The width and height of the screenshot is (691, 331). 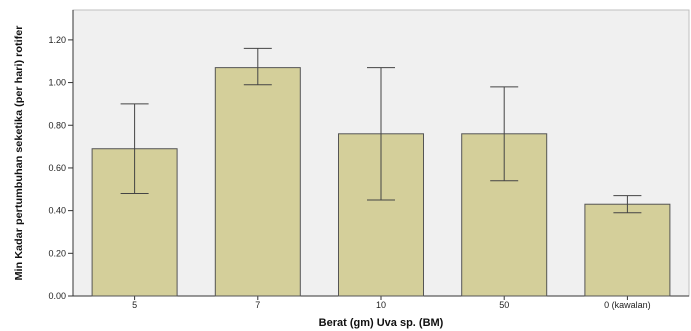 What do you see at coordinates (61, 155) in the screenshot?
I see `y-axis: 0.00 0.20 0.40 0.60 0.80 1.00 1.20` at bounding box center [61, 155].